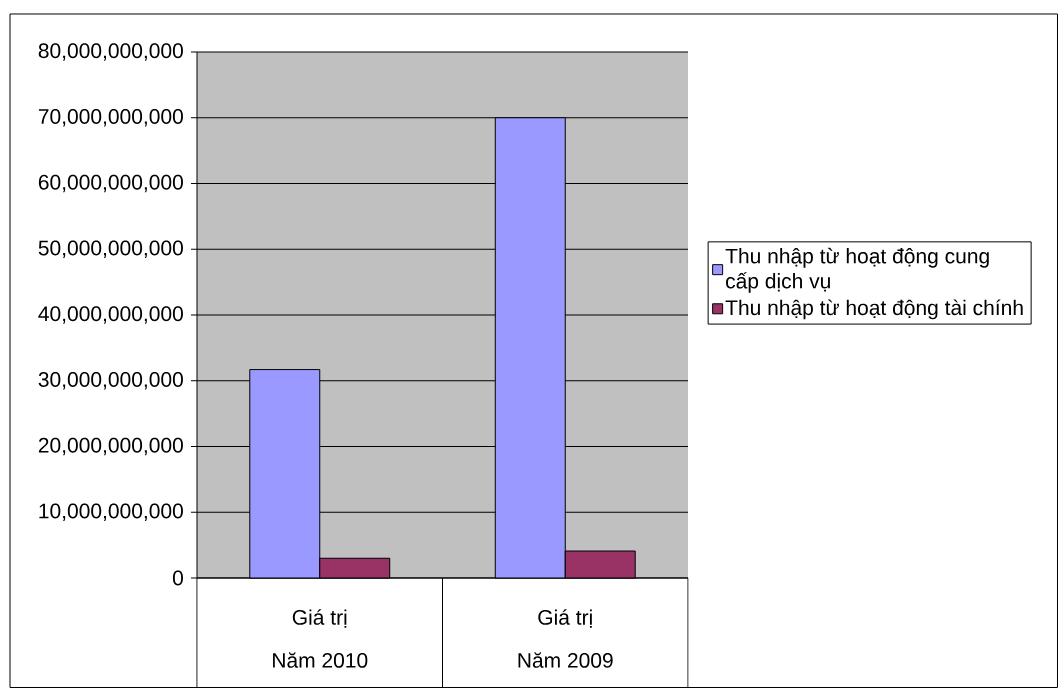 The height and width of the screenshot is (688, 1058). Describe the element at coordinates (110, 315) in the screenshot. I see `y-tick-label: 40,000,000,000` at that location.